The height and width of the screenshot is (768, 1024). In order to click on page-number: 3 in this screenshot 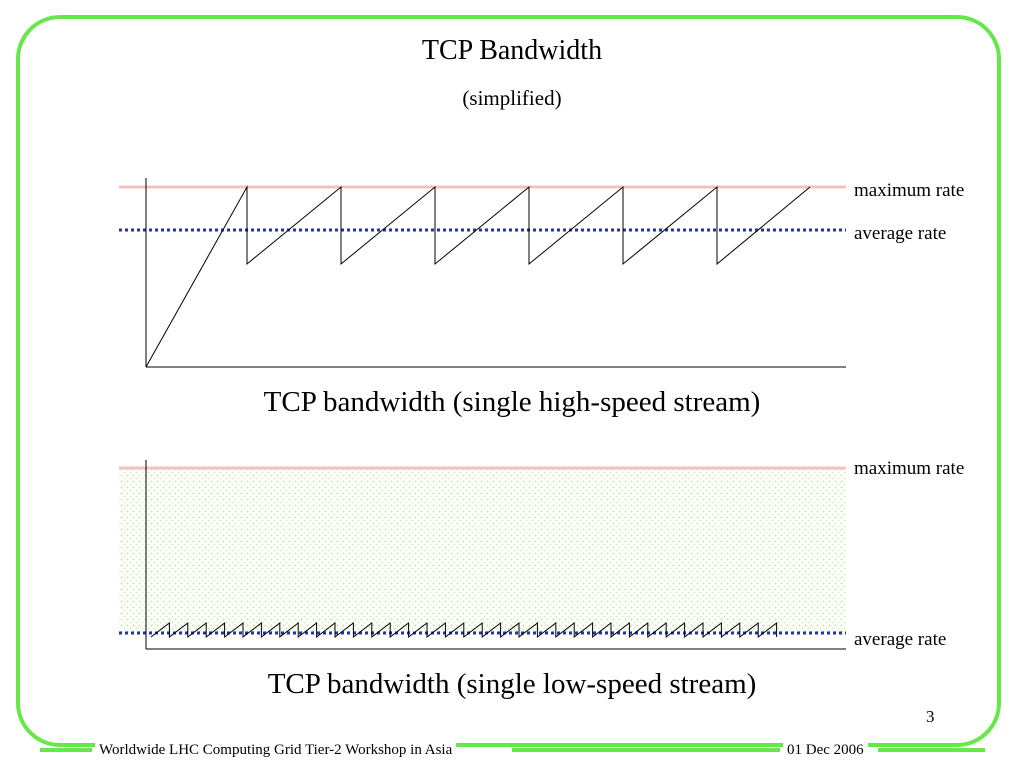, I will do `click(930, 716)`.